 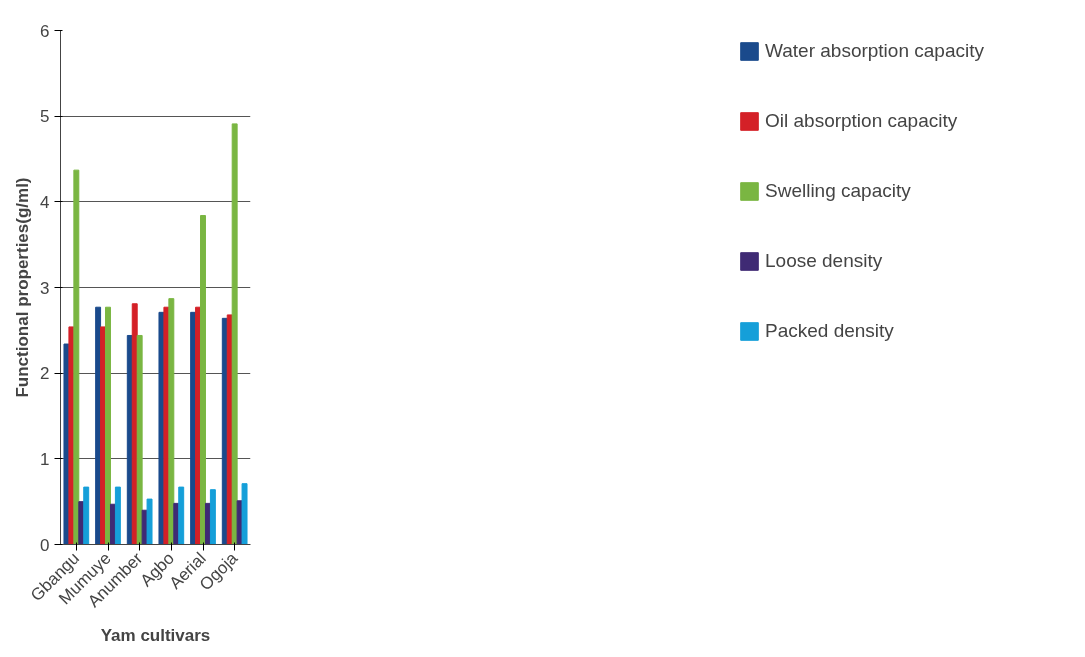 I want to click on y-tick-label: 1, so click(x=45, y=459).